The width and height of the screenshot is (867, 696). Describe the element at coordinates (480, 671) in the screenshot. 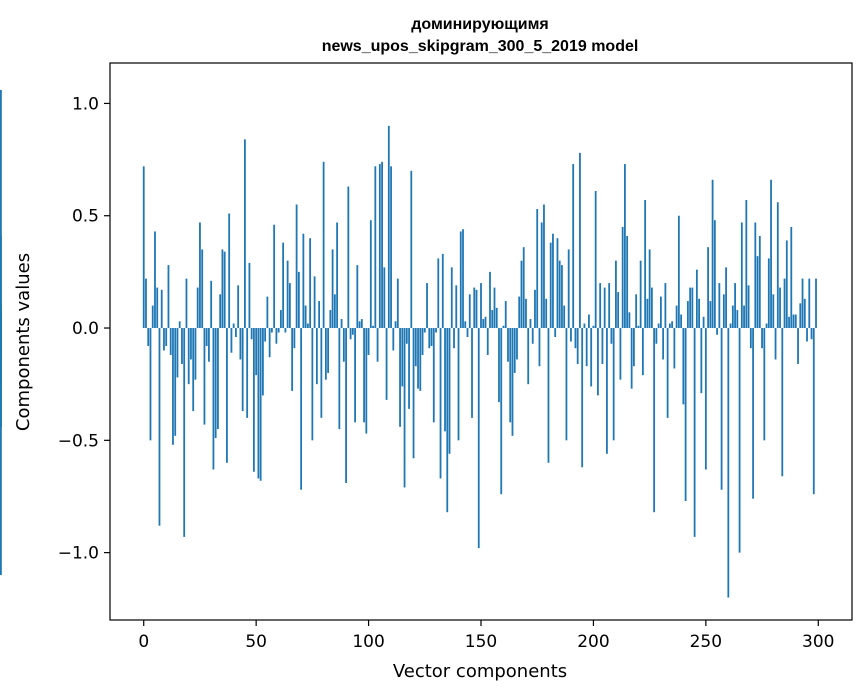

I see `x-axis-label: Vector components` at that location.